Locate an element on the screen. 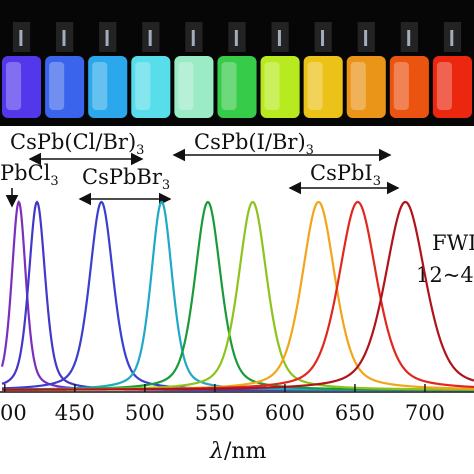  x-tick-label: 700 is located at coordinates (425, 413).